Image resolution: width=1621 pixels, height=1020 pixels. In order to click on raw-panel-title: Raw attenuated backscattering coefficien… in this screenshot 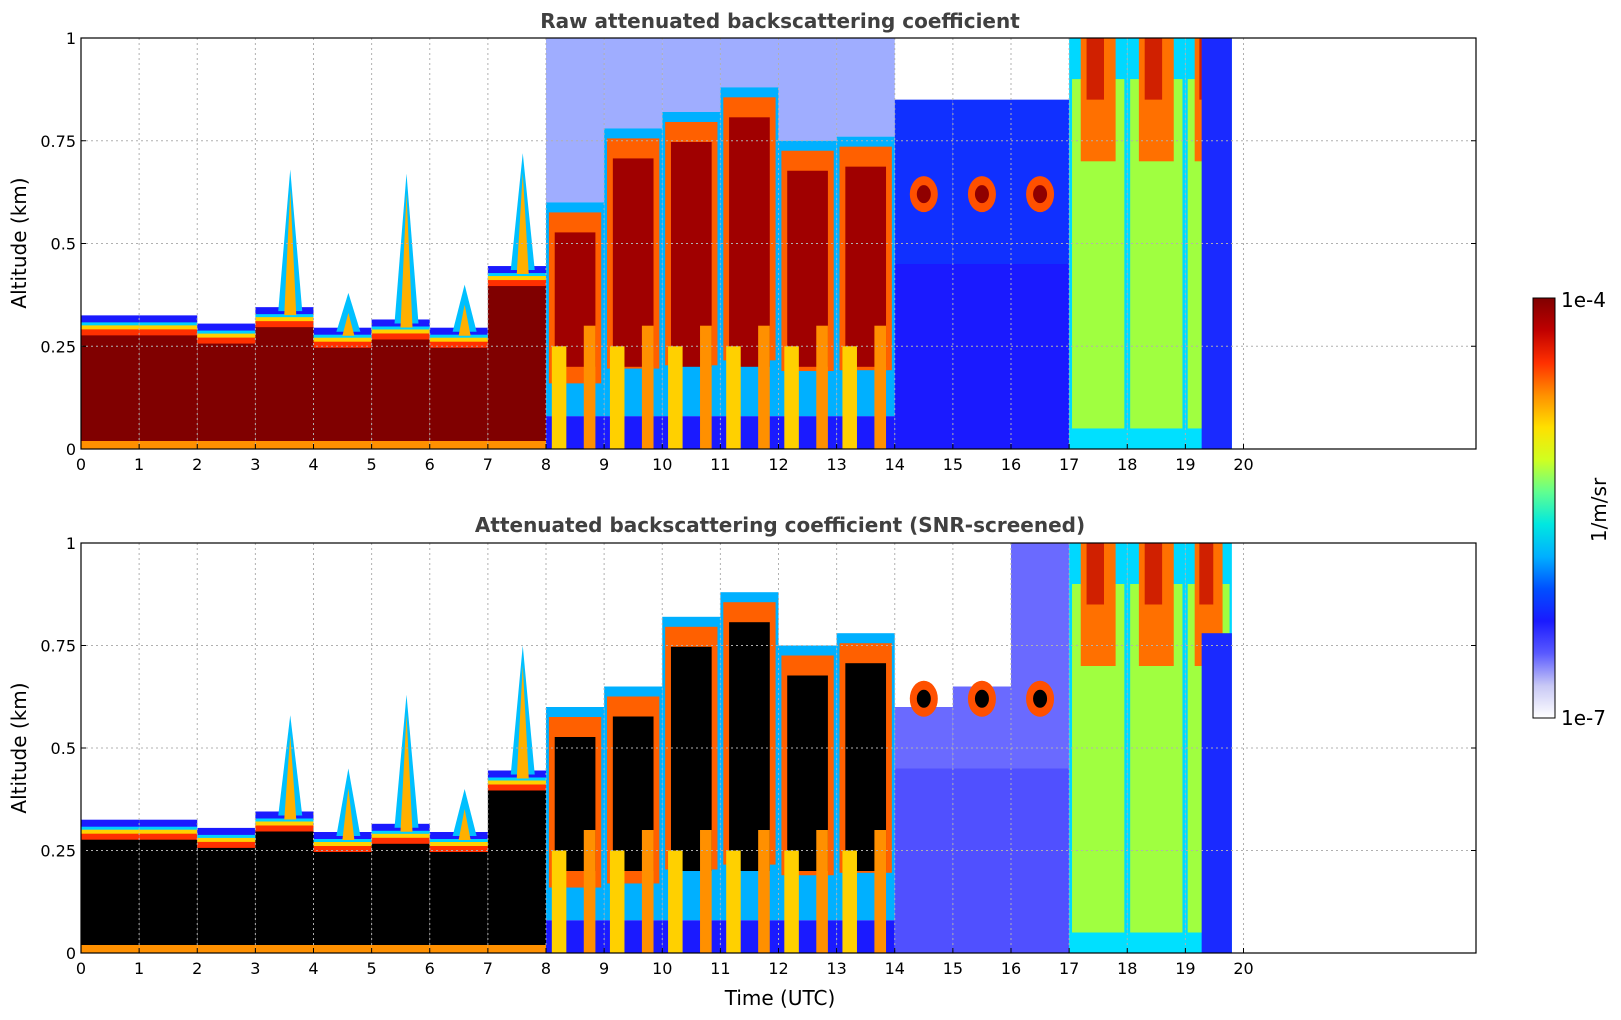, I will do `click(780, 21)`.